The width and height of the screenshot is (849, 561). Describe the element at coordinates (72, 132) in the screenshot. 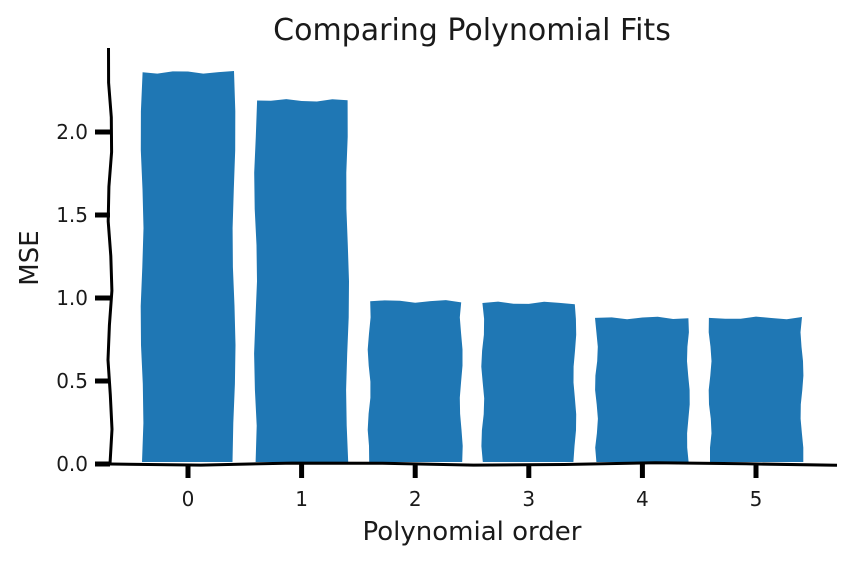

I see `y-tick-label: 2.0` at that location.